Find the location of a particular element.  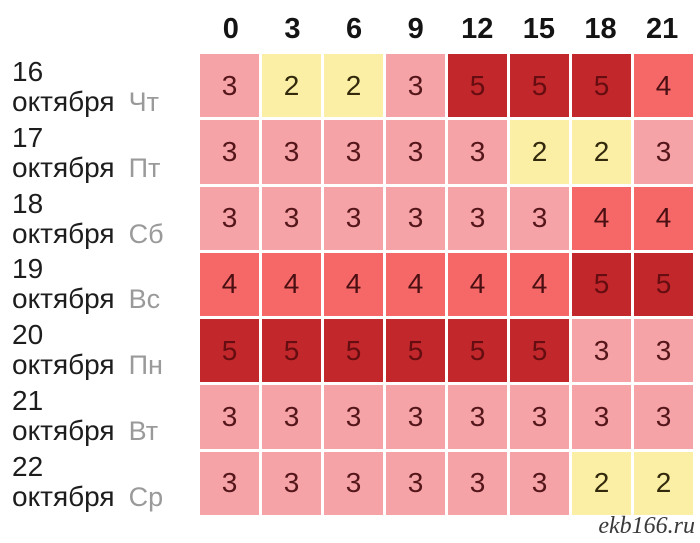

date-day: 17 is located at coordinates (28, 137).